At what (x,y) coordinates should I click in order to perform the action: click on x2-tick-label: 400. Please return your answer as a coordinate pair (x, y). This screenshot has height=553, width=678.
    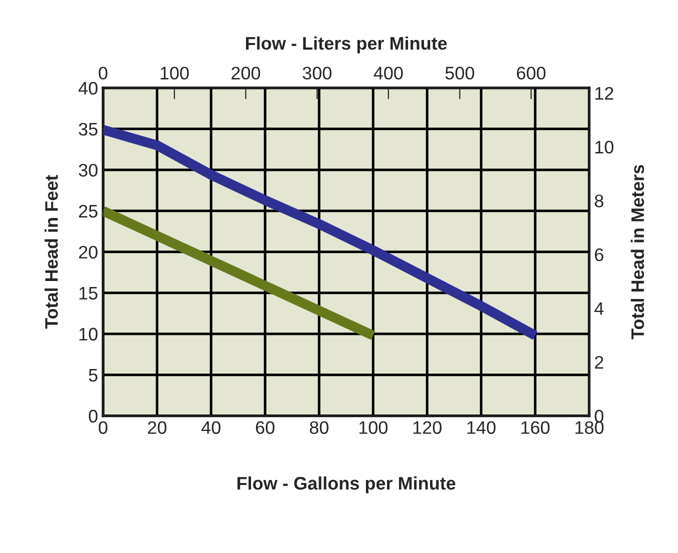
    Looking at the image, I should click on (388, 73).